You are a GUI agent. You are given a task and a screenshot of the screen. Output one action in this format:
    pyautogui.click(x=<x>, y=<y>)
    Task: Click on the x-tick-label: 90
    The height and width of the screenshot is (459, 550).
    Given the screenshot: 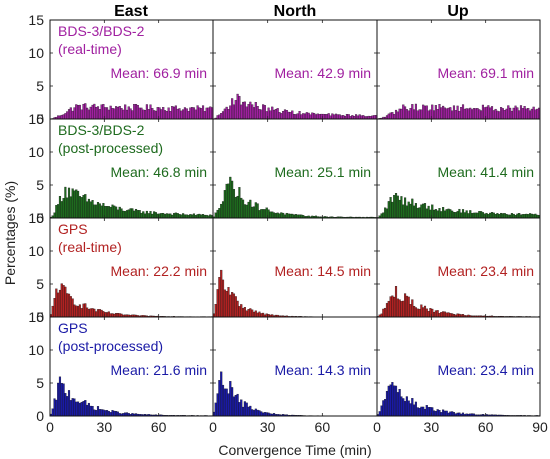 What is the action you would take?
    pyautogui.click(x=540, y=427)
    